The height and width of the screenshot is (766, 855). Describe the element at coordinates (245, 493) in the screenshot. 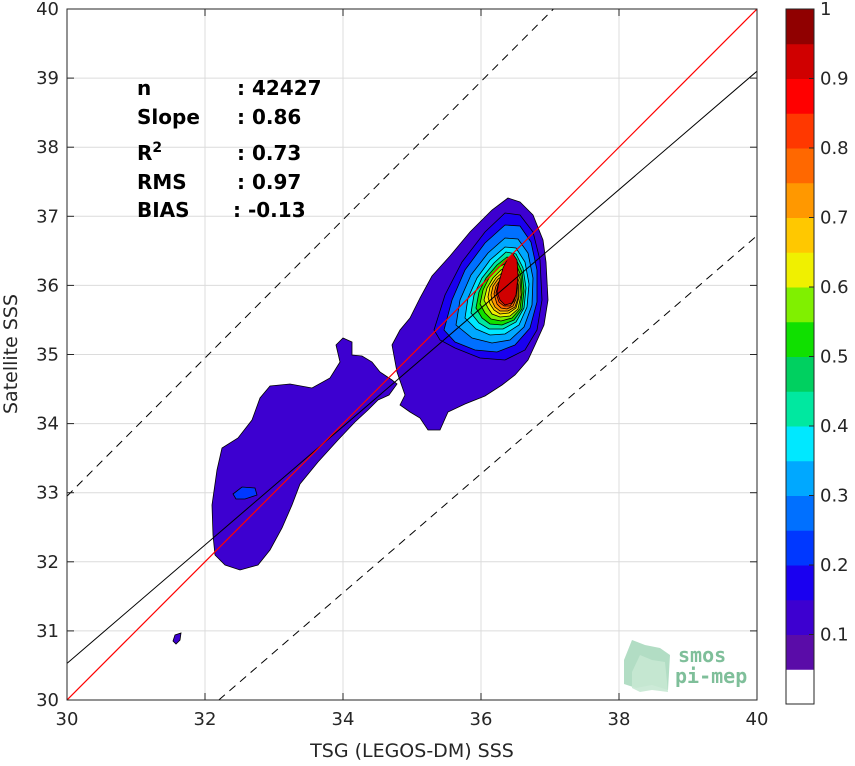

I see `contour-hole-fill` at that location.